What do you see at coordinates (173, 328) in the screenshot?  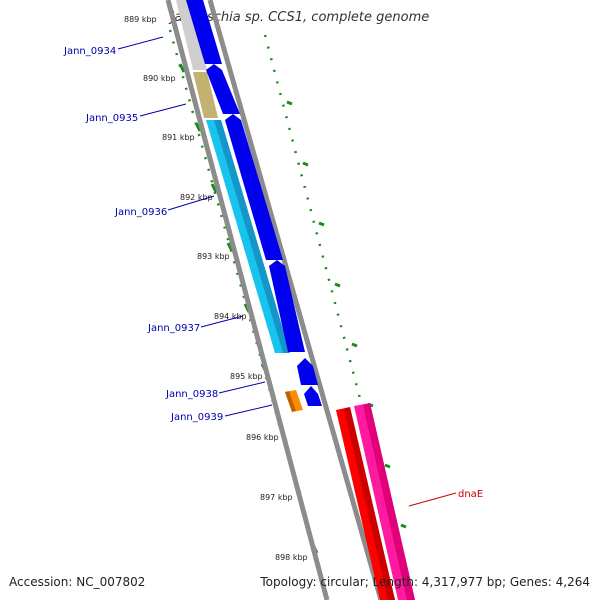 I see `gene-label-jann-0937: Jann_0937` at bounding box center [173, 328].